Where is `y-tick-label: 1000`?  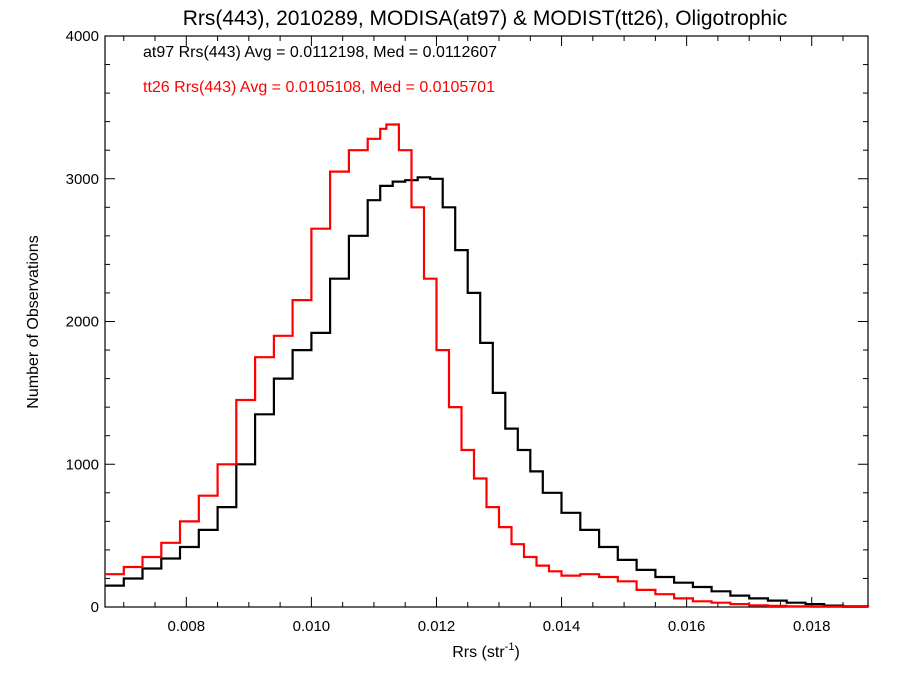
y-tick-label: 1000 is located at coordinates (82, 464).